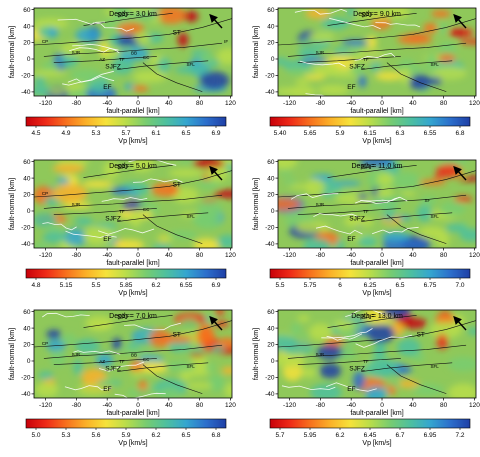 This screenshot has height=457, width=480. Describe the element at coordinates (66, 285) in the screenshot. I see `colorbar-tick-label: 5.15` at that location.